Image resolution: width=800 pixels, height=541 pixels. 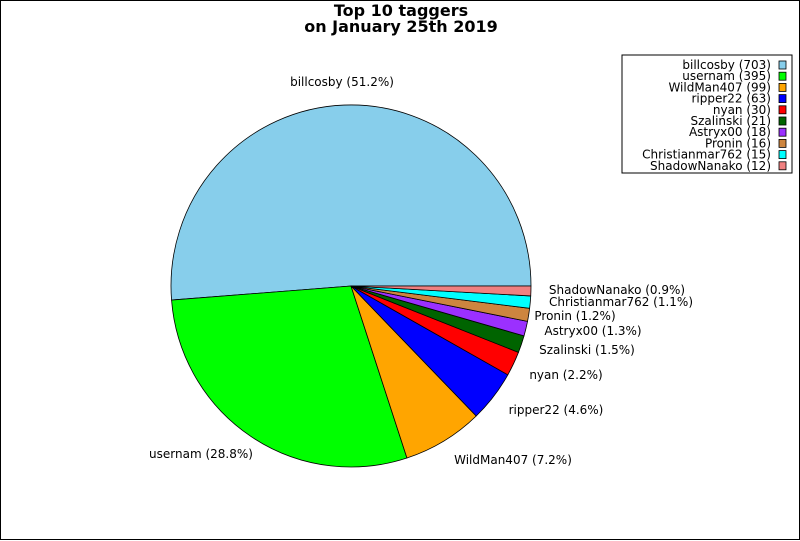 I want to click on slice-label-wildman407: WildMan407 (7.2%), so click(x=513, y=460).